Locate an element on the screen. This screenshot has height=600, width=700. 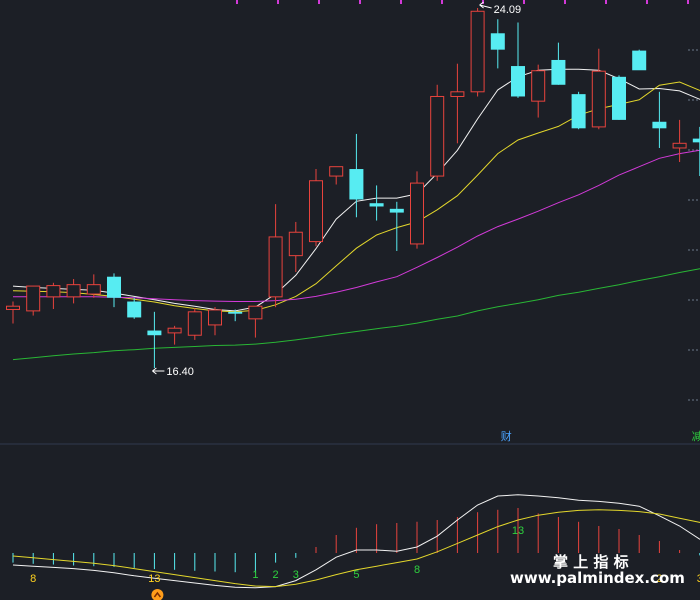
indicator-line-yellow is located at coordinates (356, 548).